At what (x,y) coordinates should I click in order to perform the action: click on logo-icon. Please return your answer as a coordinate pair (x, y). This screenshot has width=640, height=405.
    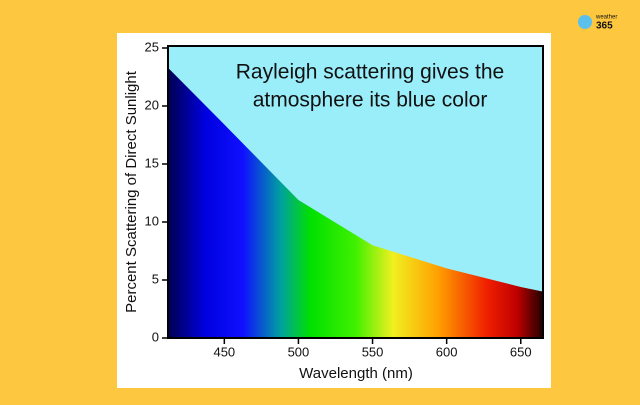
    Looking at the image, I should click on (585, 22).